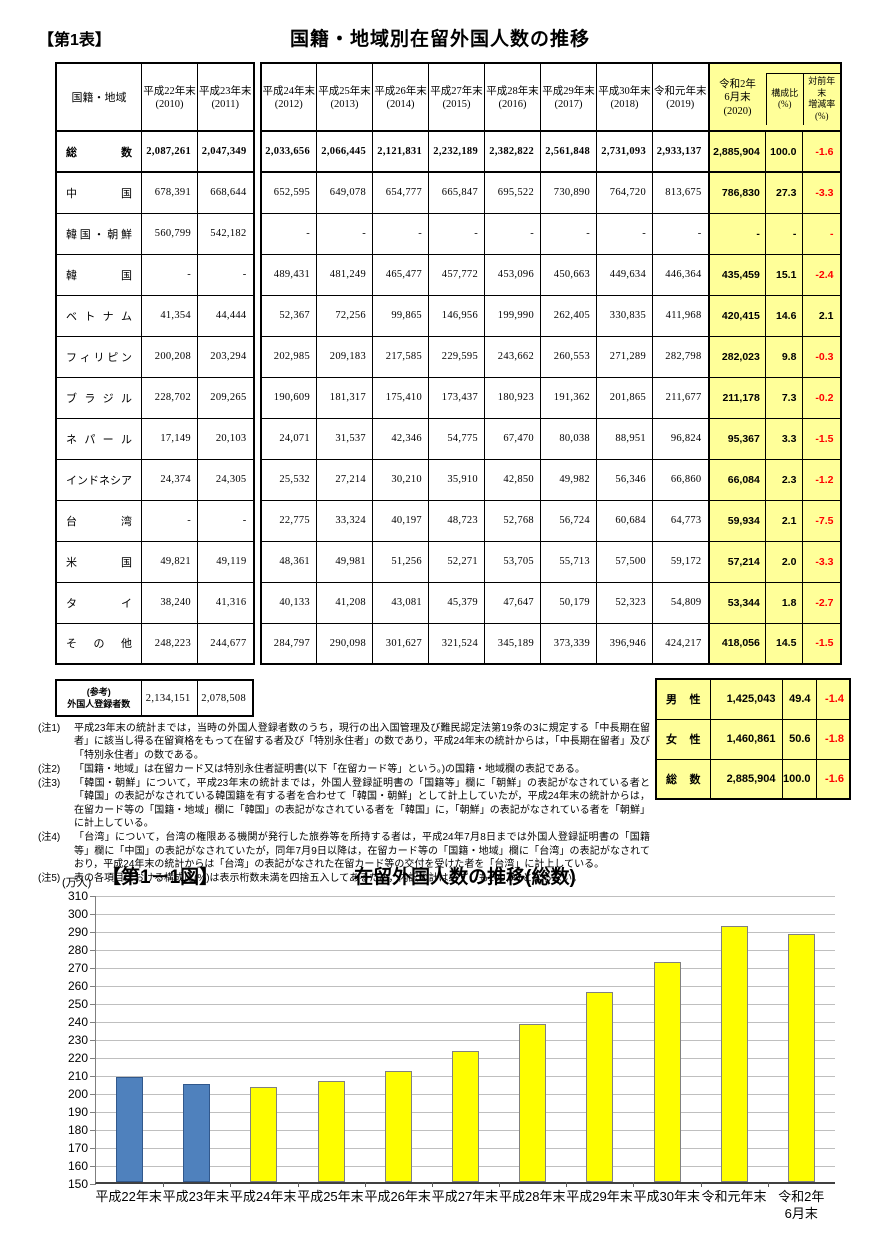  What do you see at coordinates (784, 397) in the screenshot?
I see `composition-ratio-cell: 7.3` at bounding box center [784, 397].